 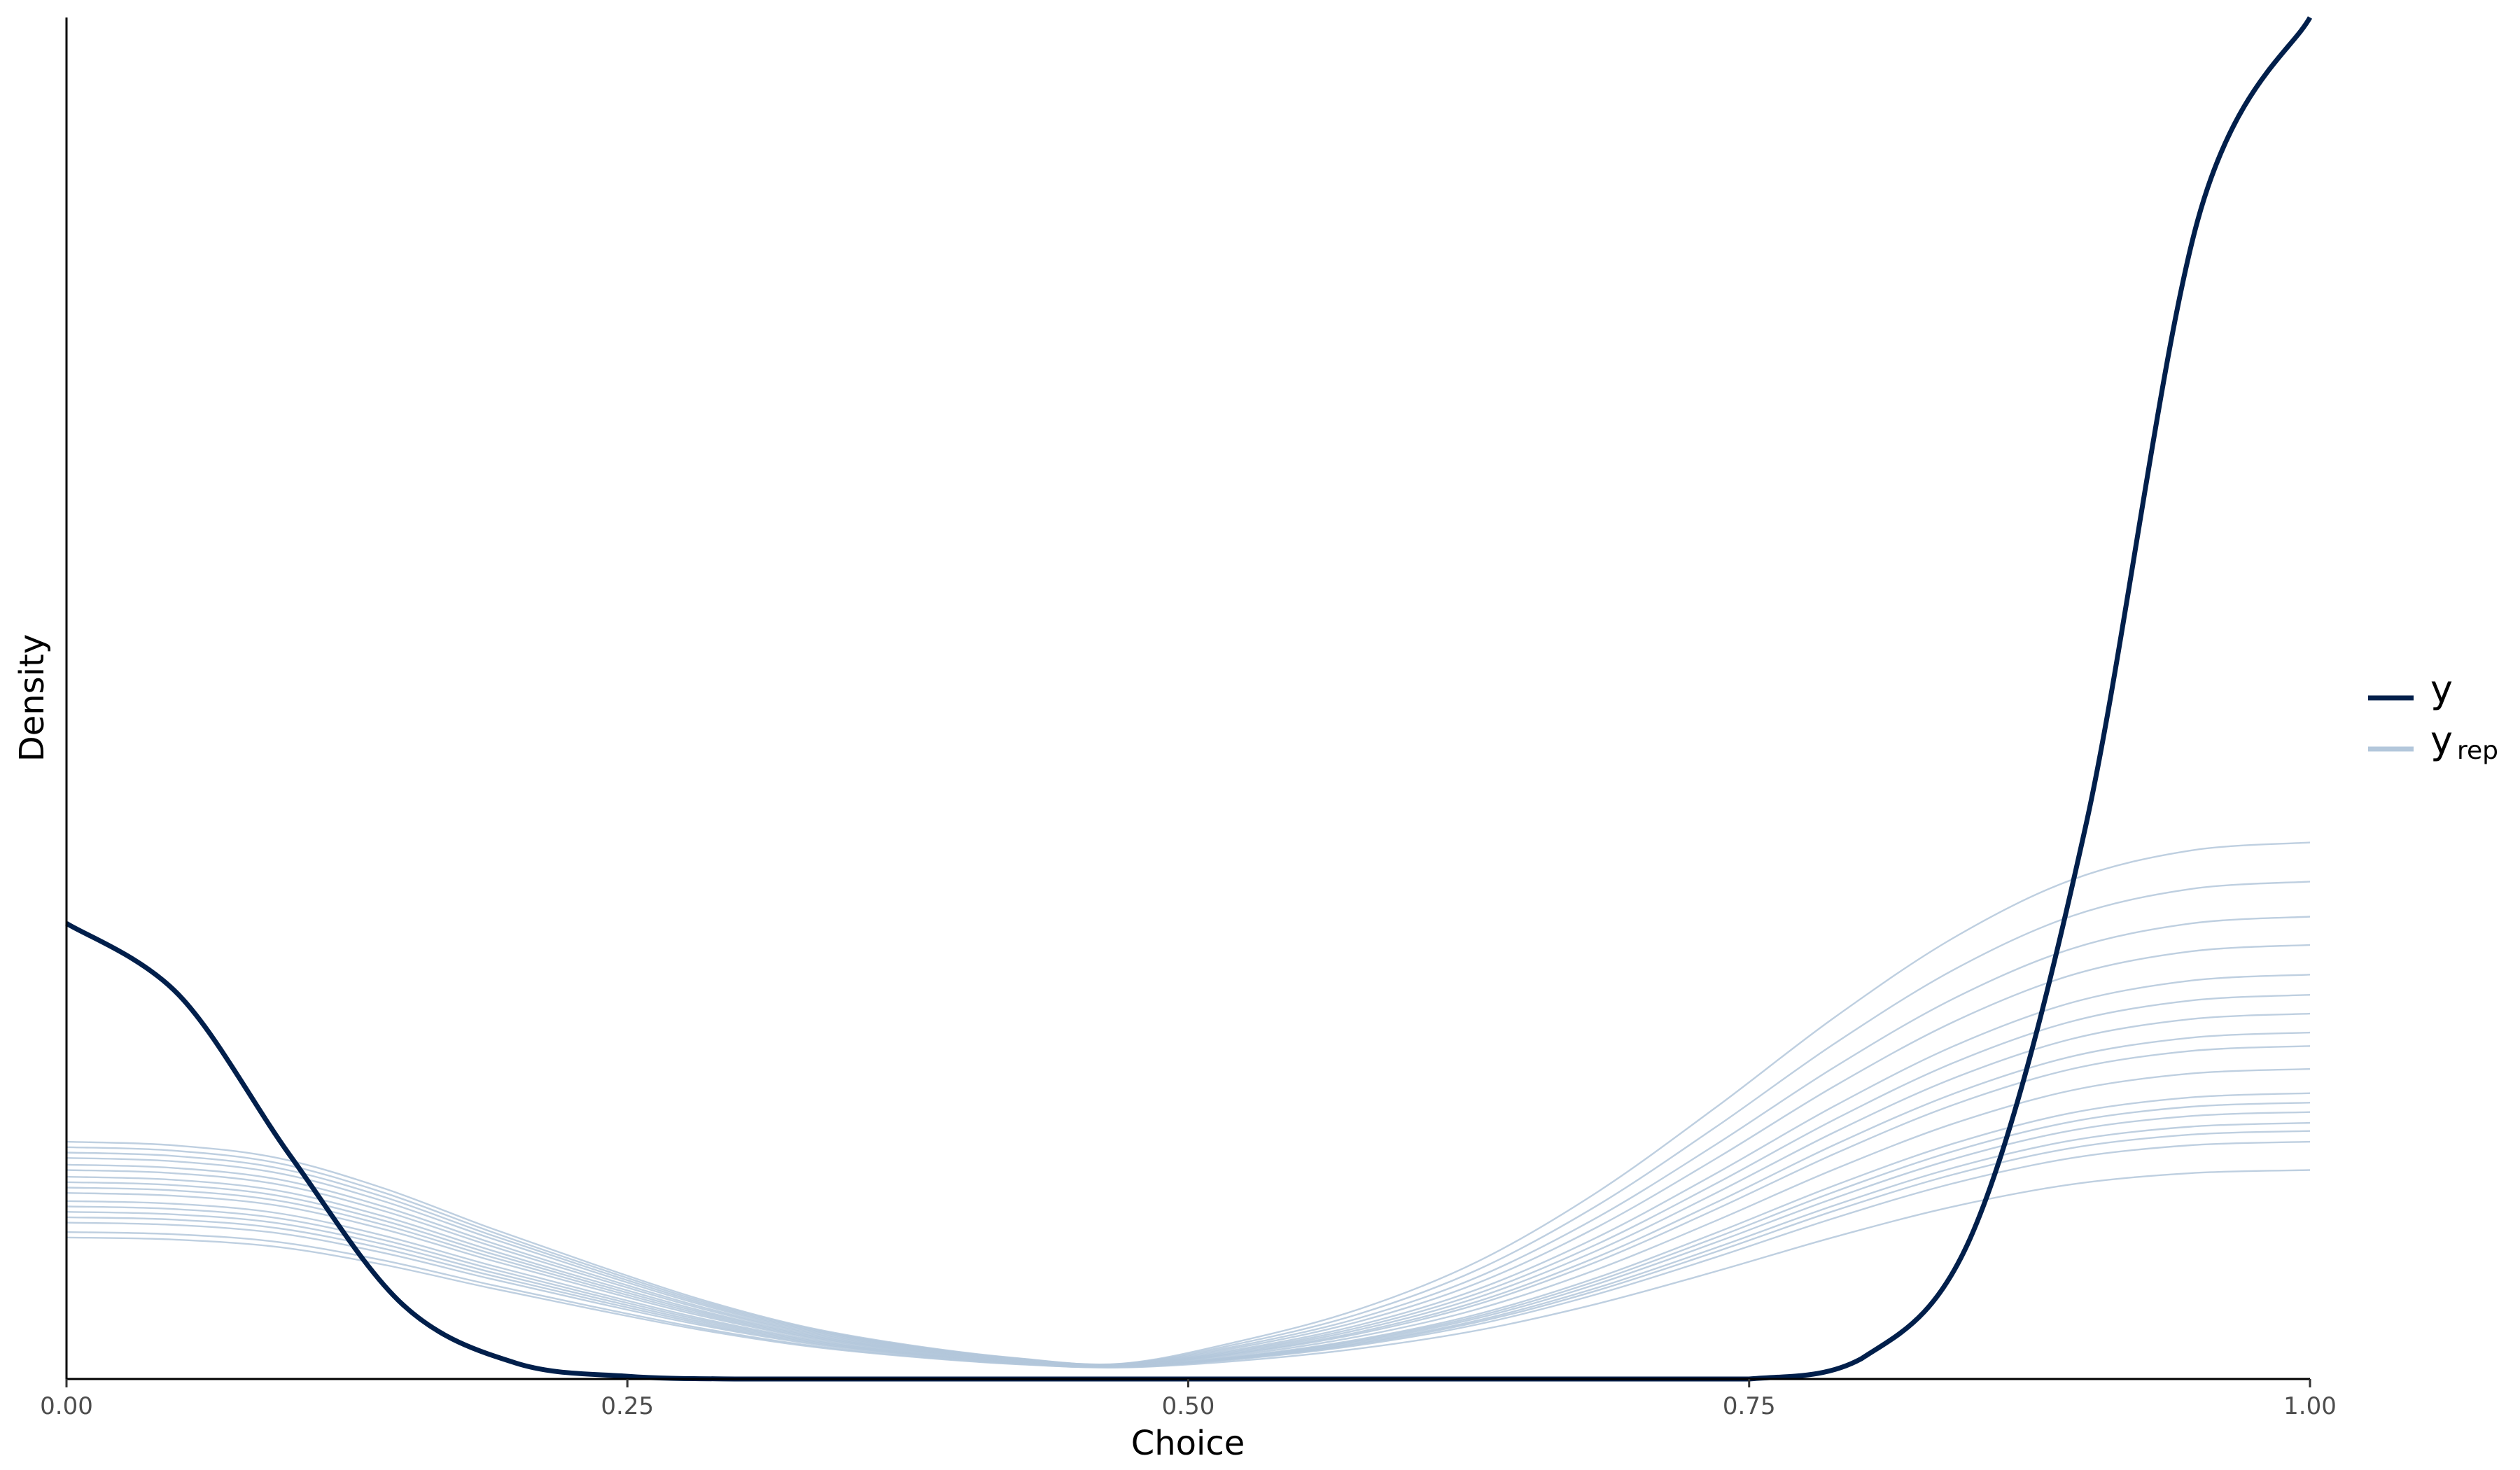 I want to click on x-tick-label: 0.50, so click(x=1188, y=1406).